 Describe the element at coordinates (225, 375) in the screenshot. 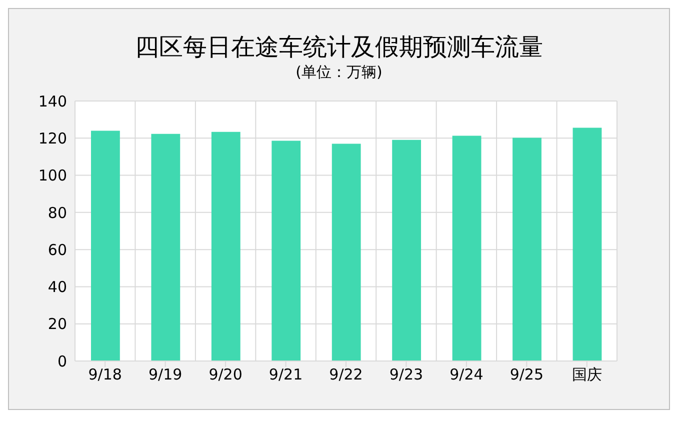

I see `x-tick-label: 9/20` at that location.